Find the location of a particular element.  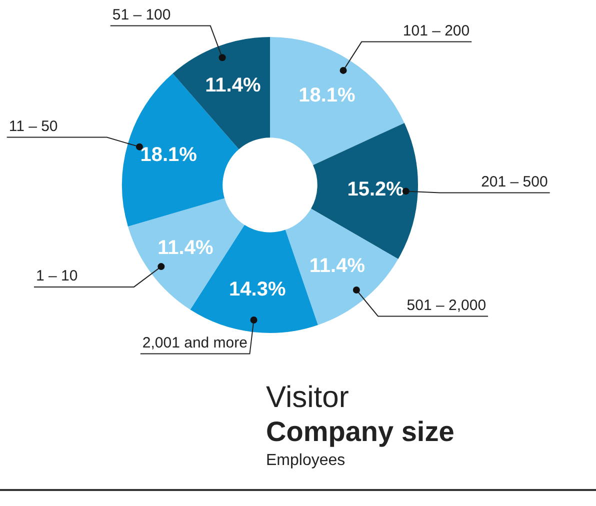

slice-label: 51 – 100 is located at coordinates (141, 15).